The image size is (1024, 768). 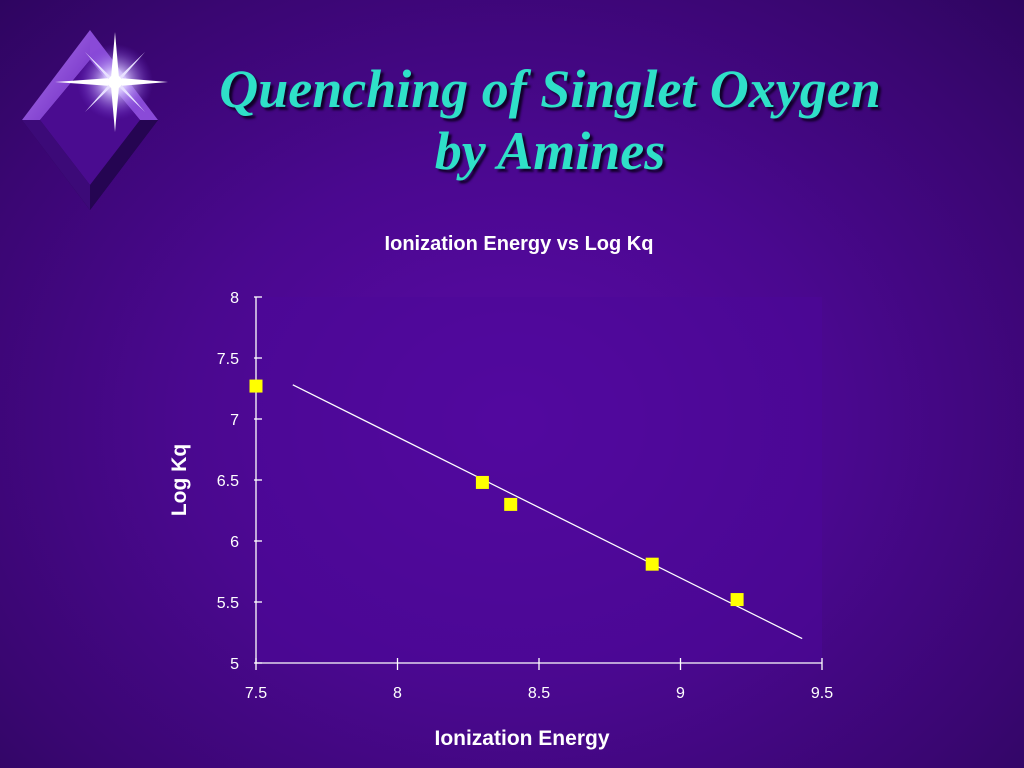 What do you see at coordinates (256, 693) in the screenshot?
I see `x-tick-label: 7.5` at bounding box center [256, 693].